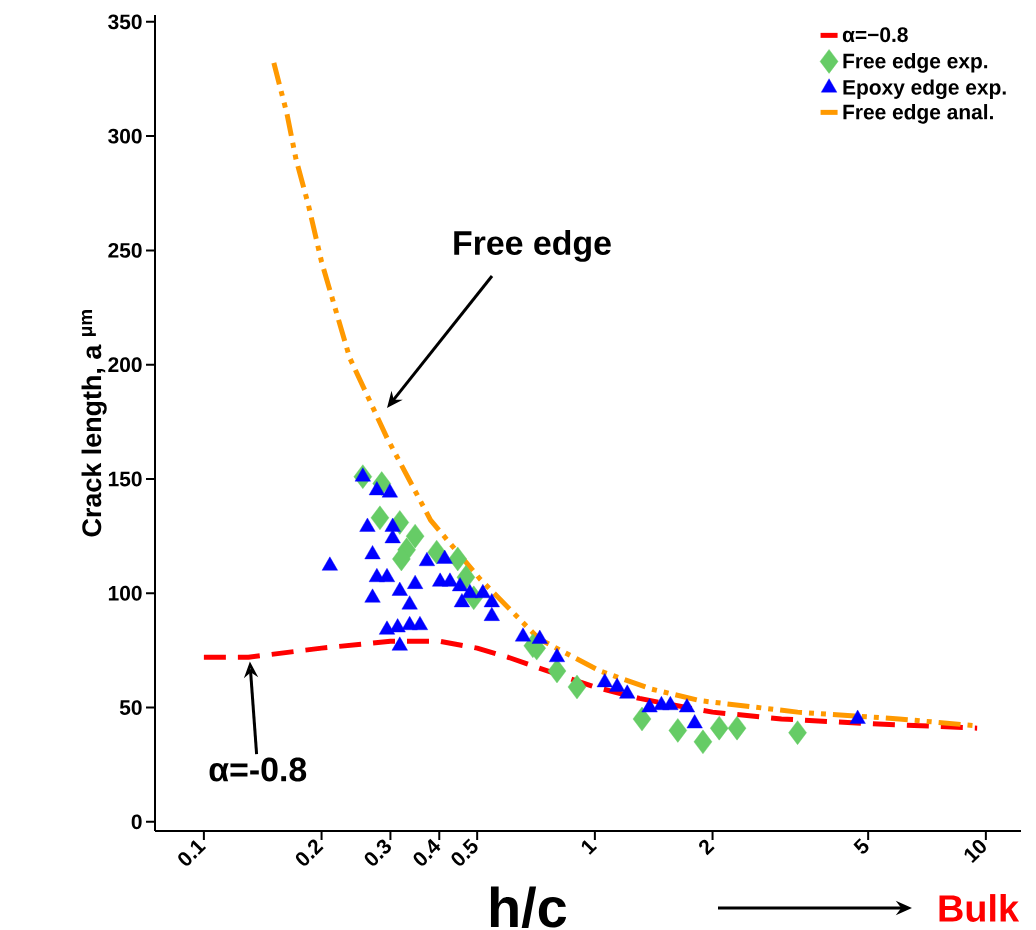 This screenshot has width=1036, height=930. I want to click on legend-label: Free edge anal., so click(918, 114).